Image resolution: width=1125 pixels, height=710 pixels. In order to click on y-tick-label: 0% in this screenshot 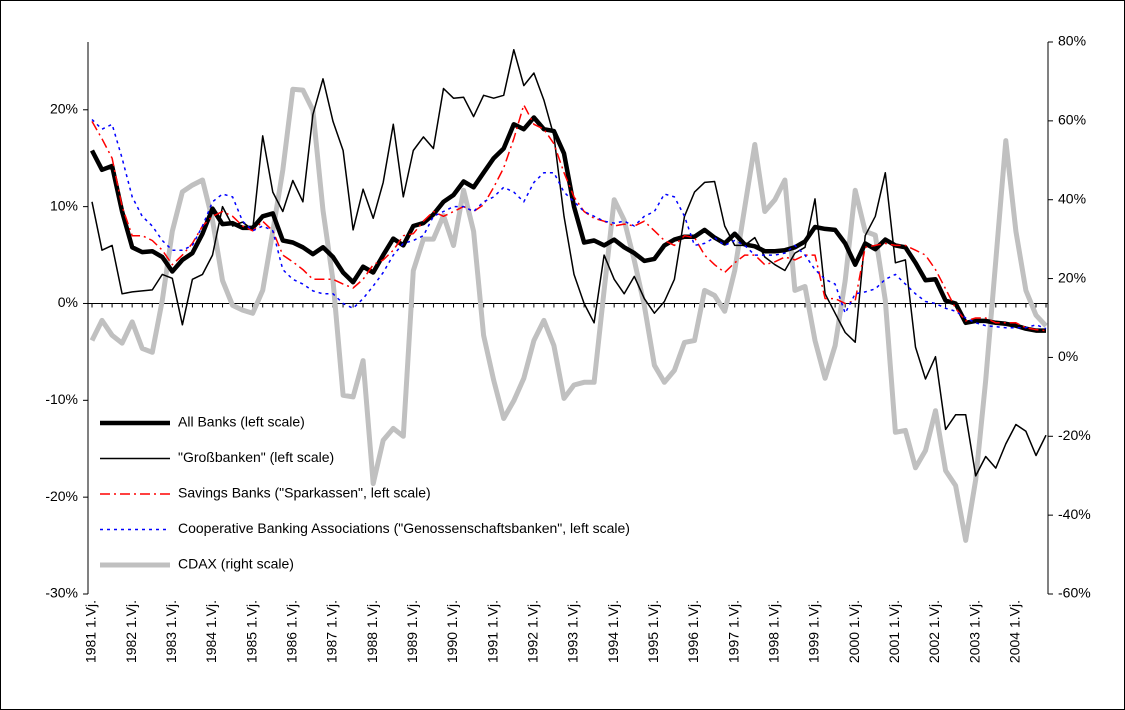, I will do `click(68, 302)`.